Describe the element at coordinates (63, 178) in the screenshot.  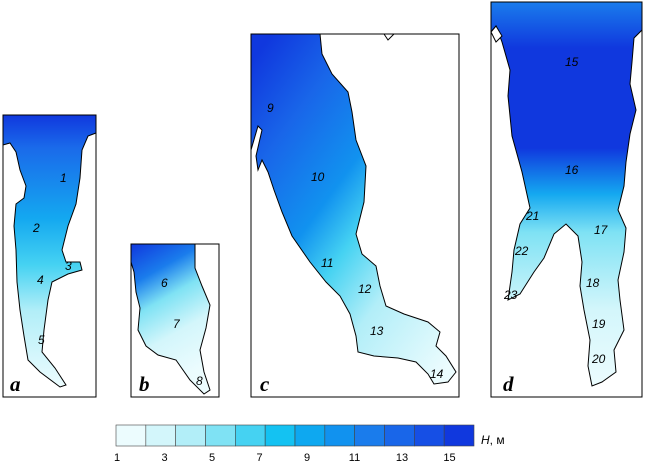
I see `site-label: 1` at that location.